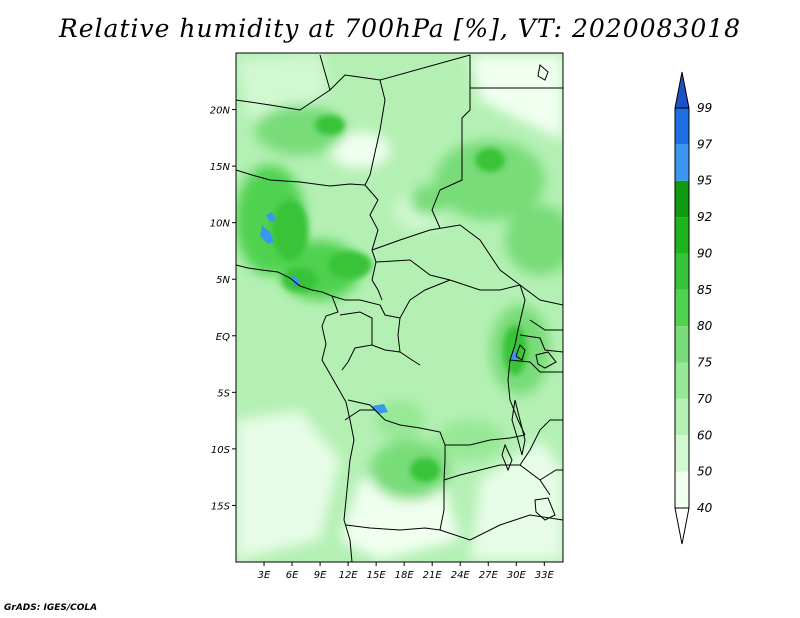 Image resolution: width=800 pixels, height=618 pixels. I want to click on colorbar-label: 80, so click(705, 326).